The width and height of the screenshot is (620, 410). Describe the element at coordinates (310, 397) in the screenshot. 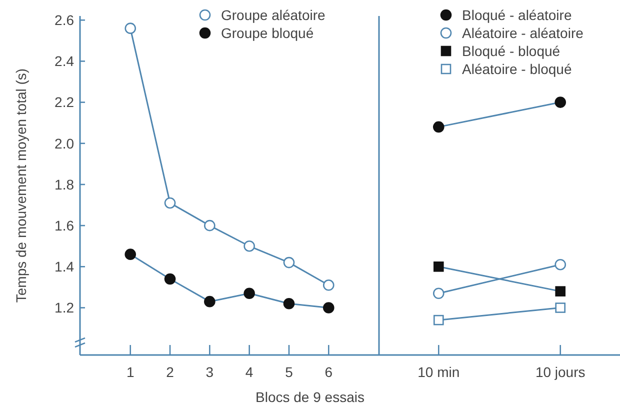

I see `x-axis-title: Blocs de 9 essais` at that location.